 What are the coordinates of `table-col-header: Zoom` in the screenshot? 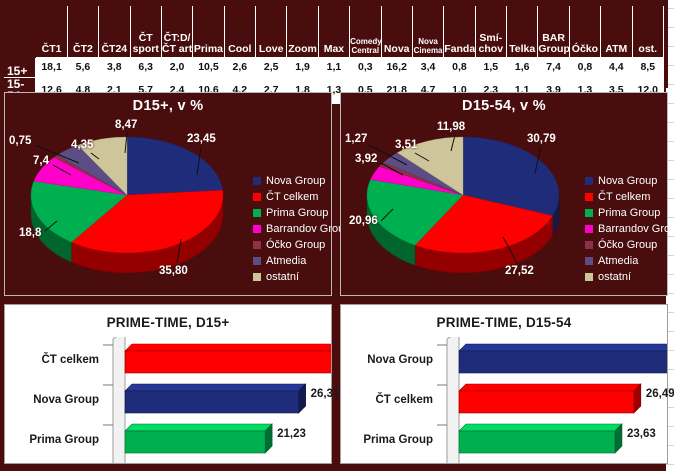 It's located at (302, 32).